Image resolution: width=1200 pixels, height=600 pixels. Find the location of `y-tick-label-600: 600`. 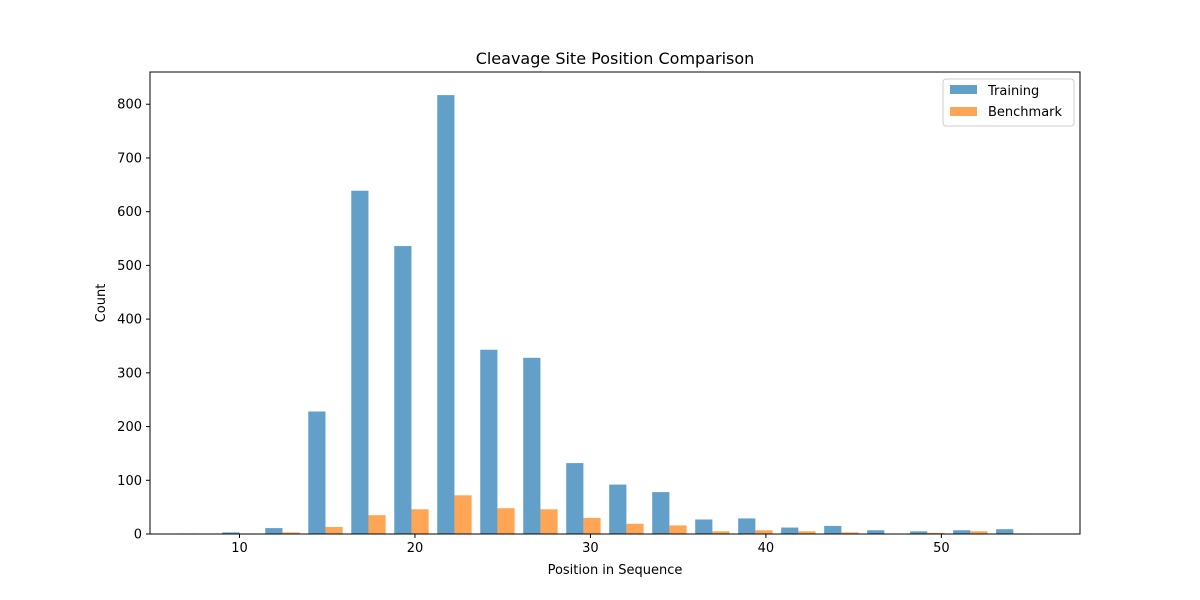

y-tick-label-600: 600 is located at coordinates (129, 212).